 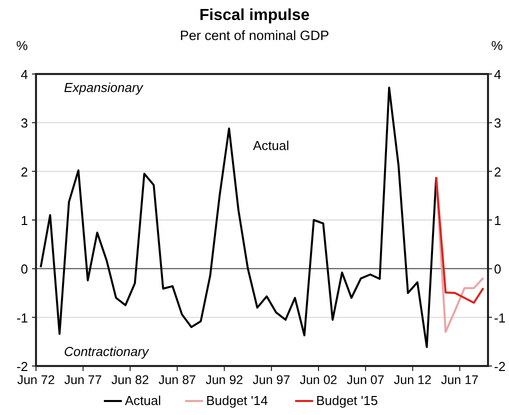 What do you see at coordinates (413, 380) in the screenshot?
I see `x-tick-label: Jun 12` at bounding box center [413, 380].